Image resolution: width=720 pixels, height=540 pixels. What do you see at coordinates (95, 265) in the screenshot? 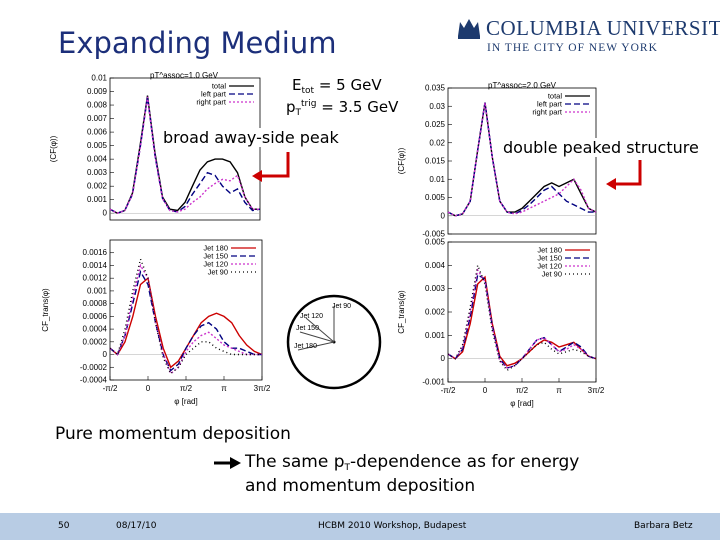
I see `y-tick-label: 0.0014` at bounding box center [95, 265].